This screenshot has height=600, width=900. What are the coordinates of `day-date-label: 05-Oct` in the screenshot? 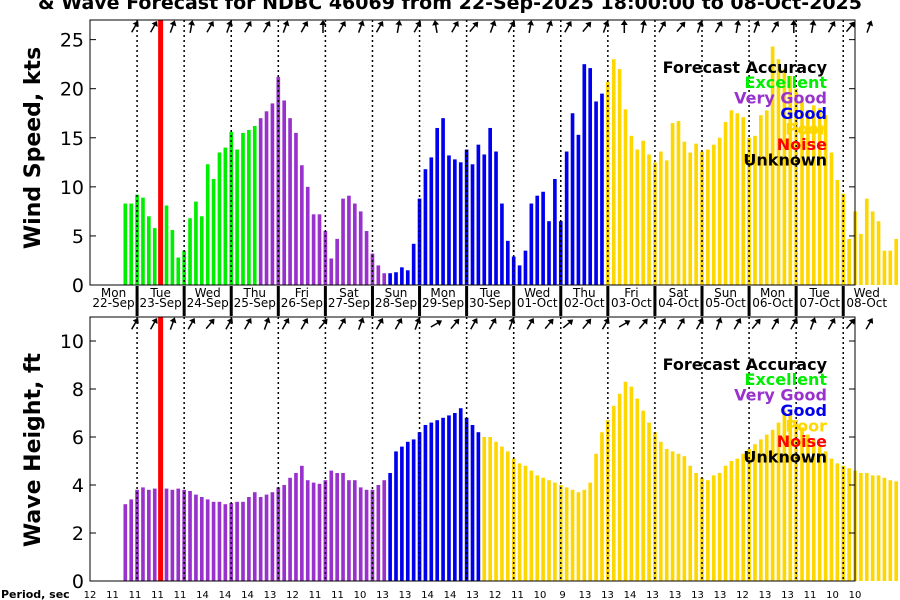 It's located at (725, 303).